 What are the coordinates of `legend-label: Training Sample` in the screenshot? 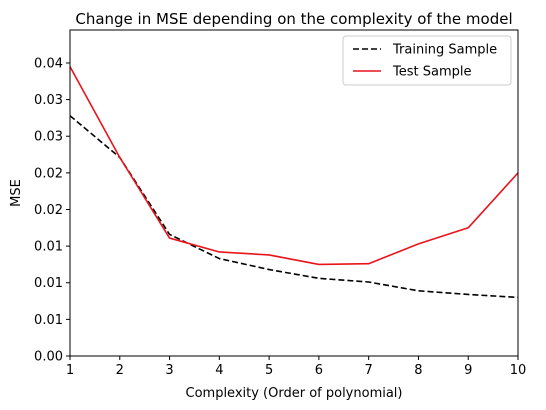 It's located at (444, 50).